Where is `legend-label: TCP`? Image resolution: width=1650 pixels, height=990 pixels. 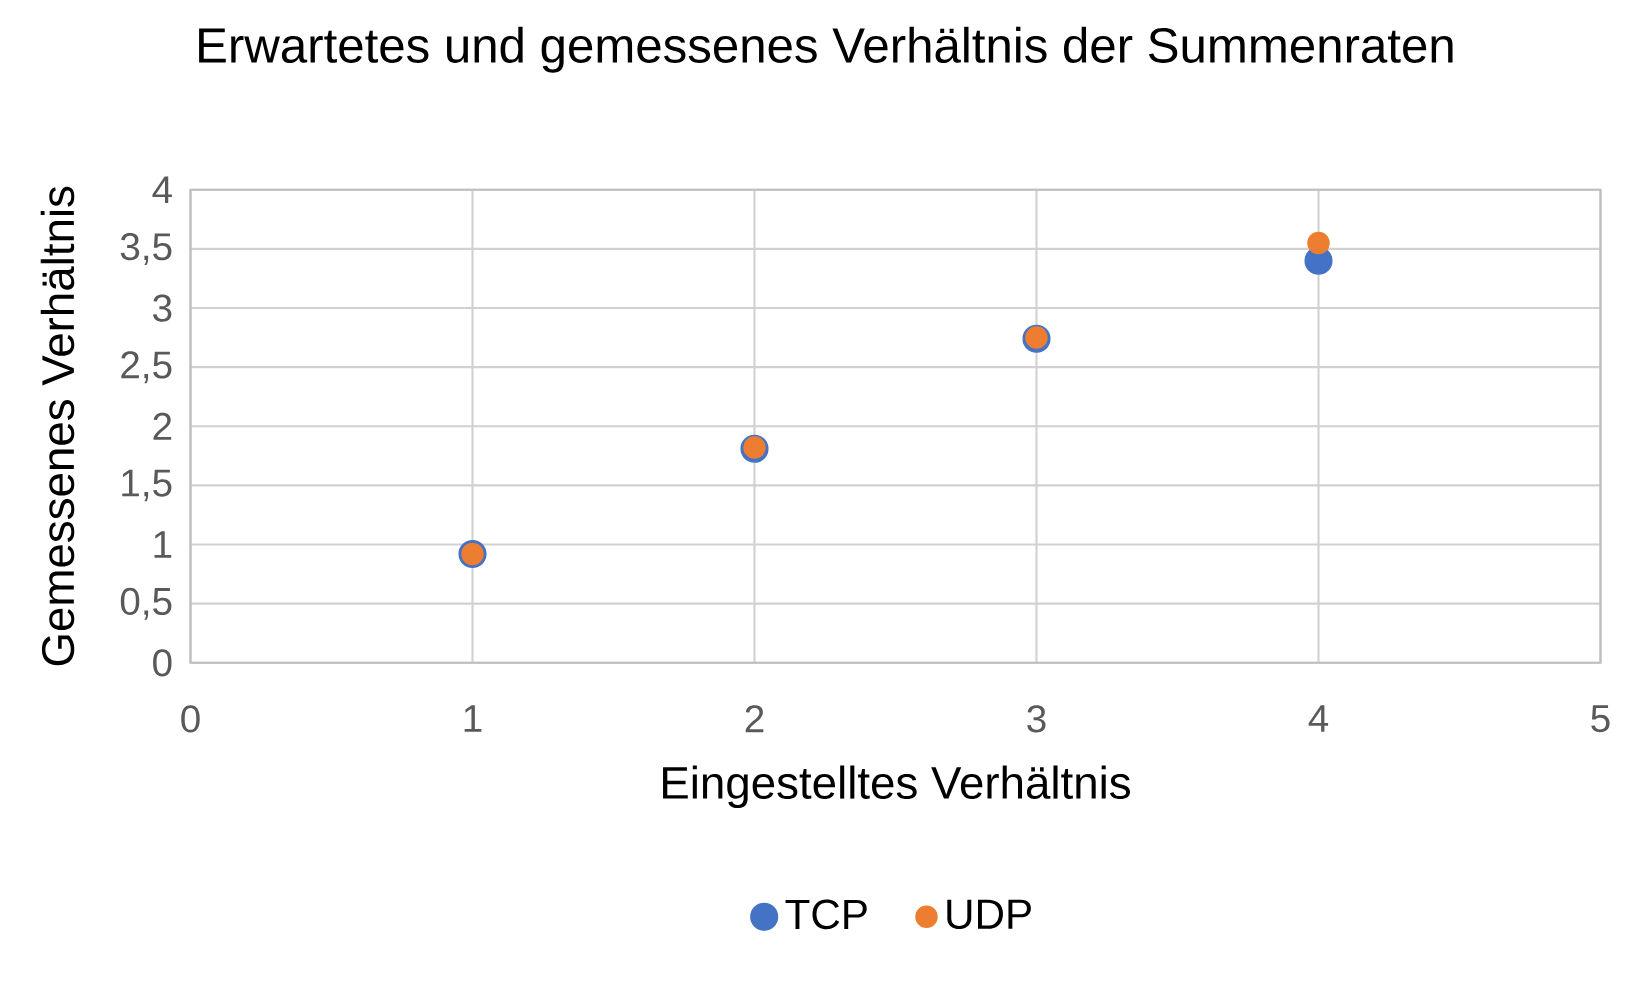
legend-label: TCP is located at coordinates (826, 914).